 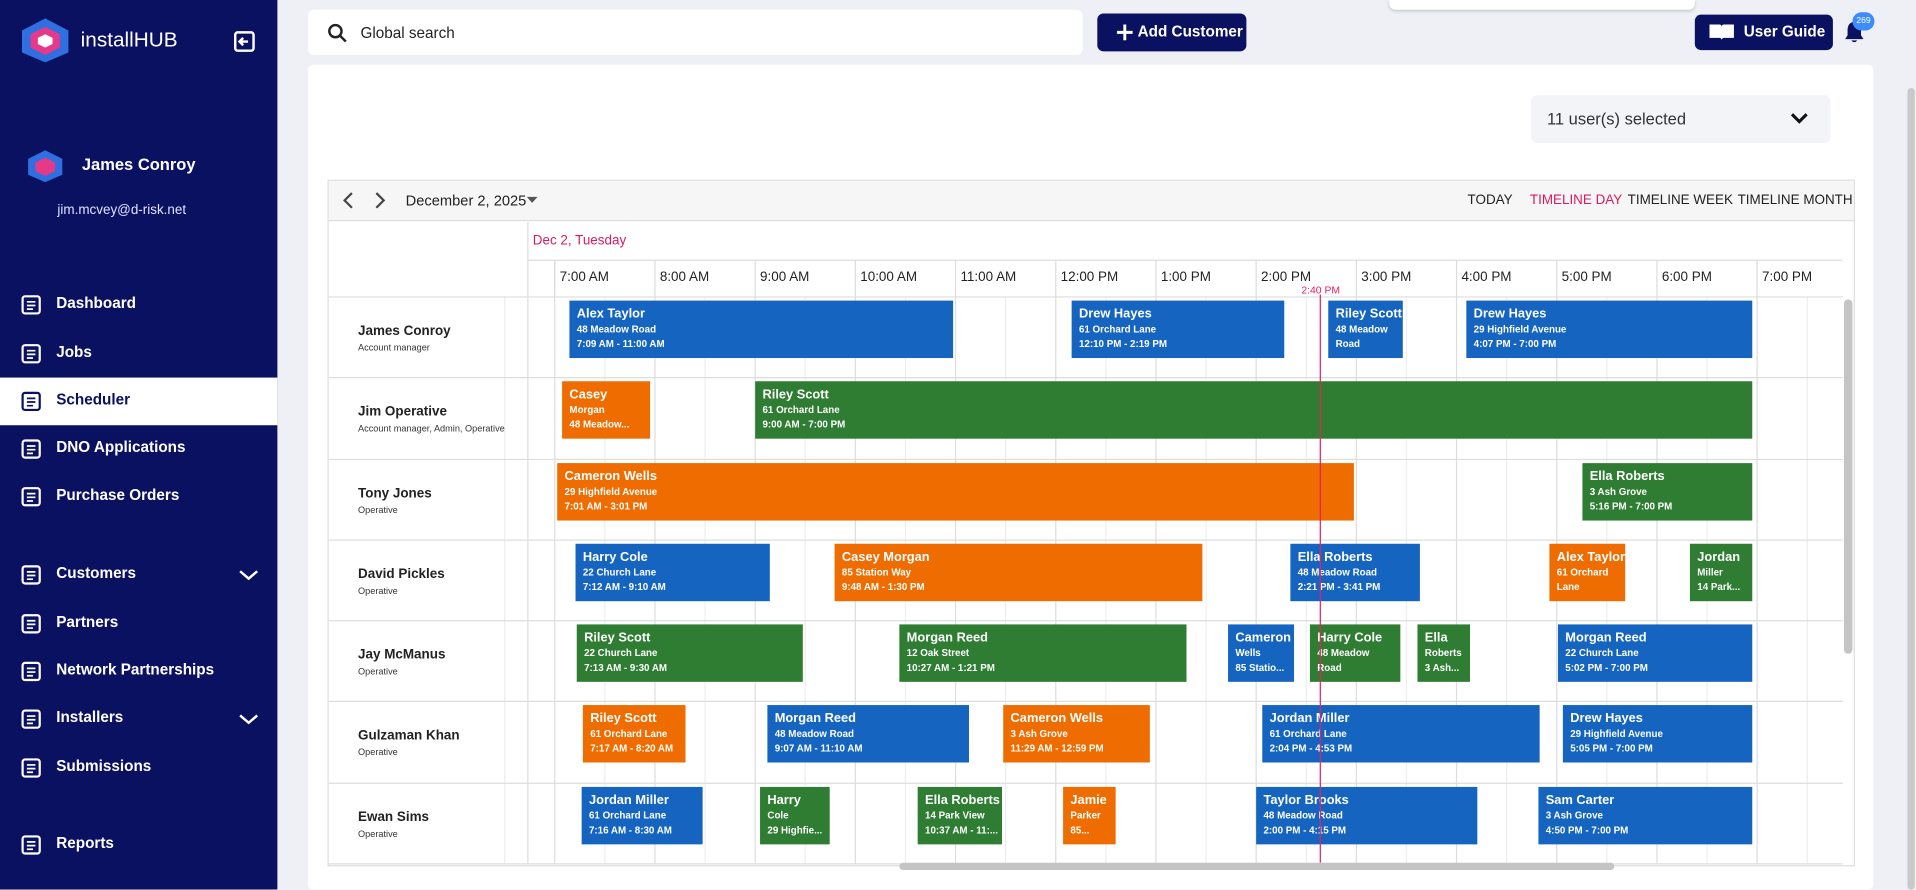 What do you see at coordinates (1580, 800) in the screenshot?
I see `event-title: Sam Carter` at bounding box center [1580, 800].